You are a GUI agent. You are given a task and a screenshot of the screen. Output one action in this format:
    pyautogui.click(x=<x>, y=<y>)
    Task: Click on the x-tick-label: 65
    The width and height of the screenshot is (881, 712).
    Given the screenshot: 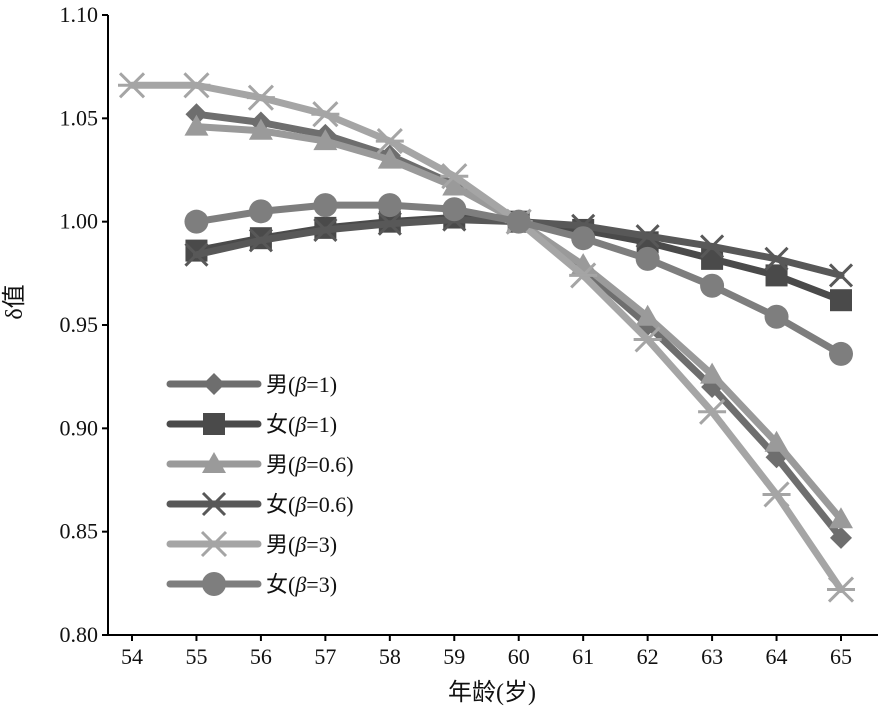 What is the action you would take?
    pyautogui.click(x=841, y=656)
    